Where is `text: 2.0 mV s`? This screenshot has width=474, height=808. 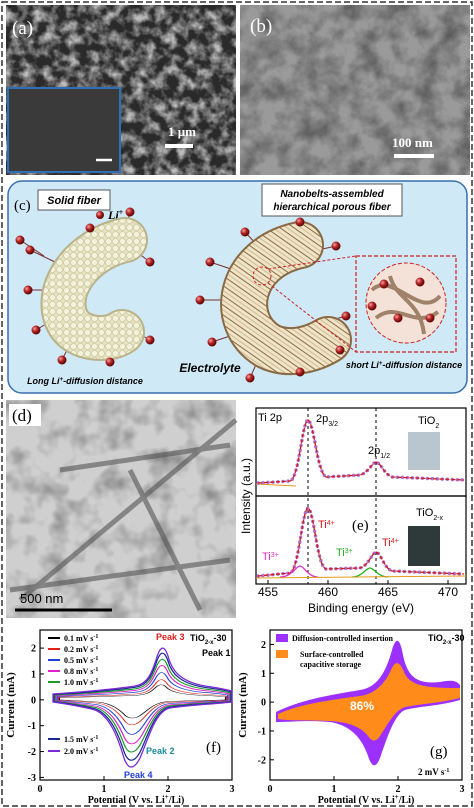
text: 2.0 mV s is located at coordinates (78, 751).